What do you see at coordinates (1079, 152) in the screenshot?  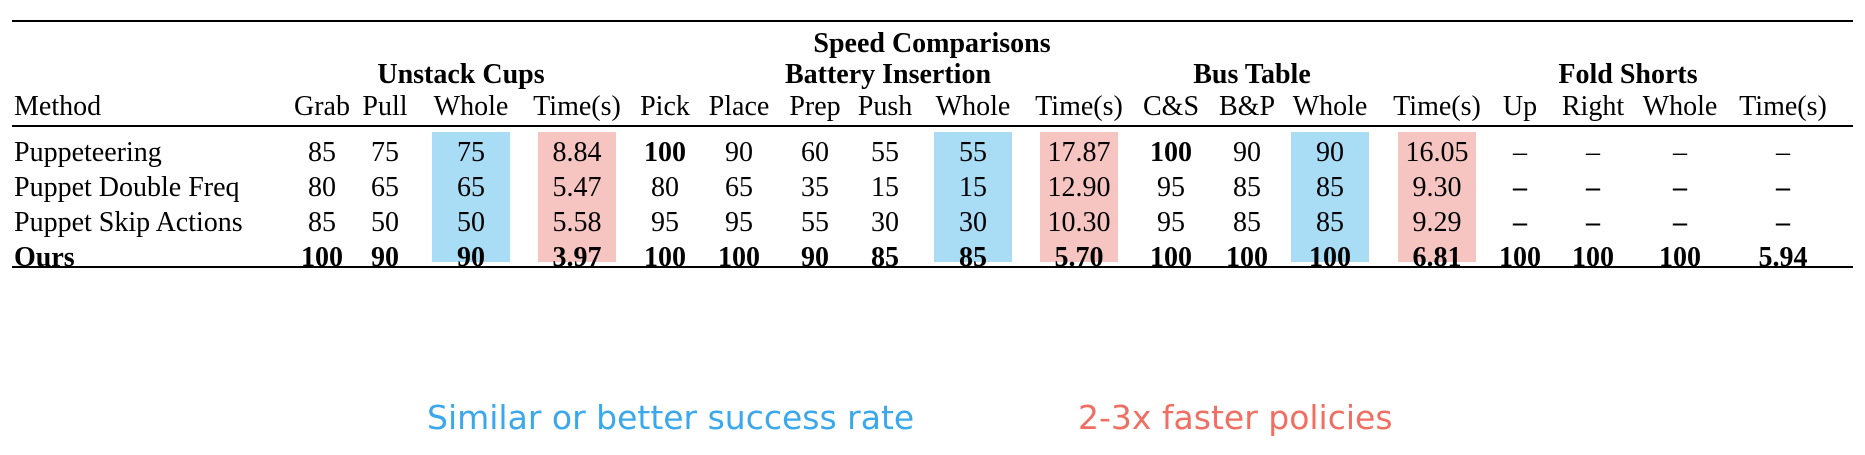 I see `table-cell: 17.87` at bounding box center [1079, 152].